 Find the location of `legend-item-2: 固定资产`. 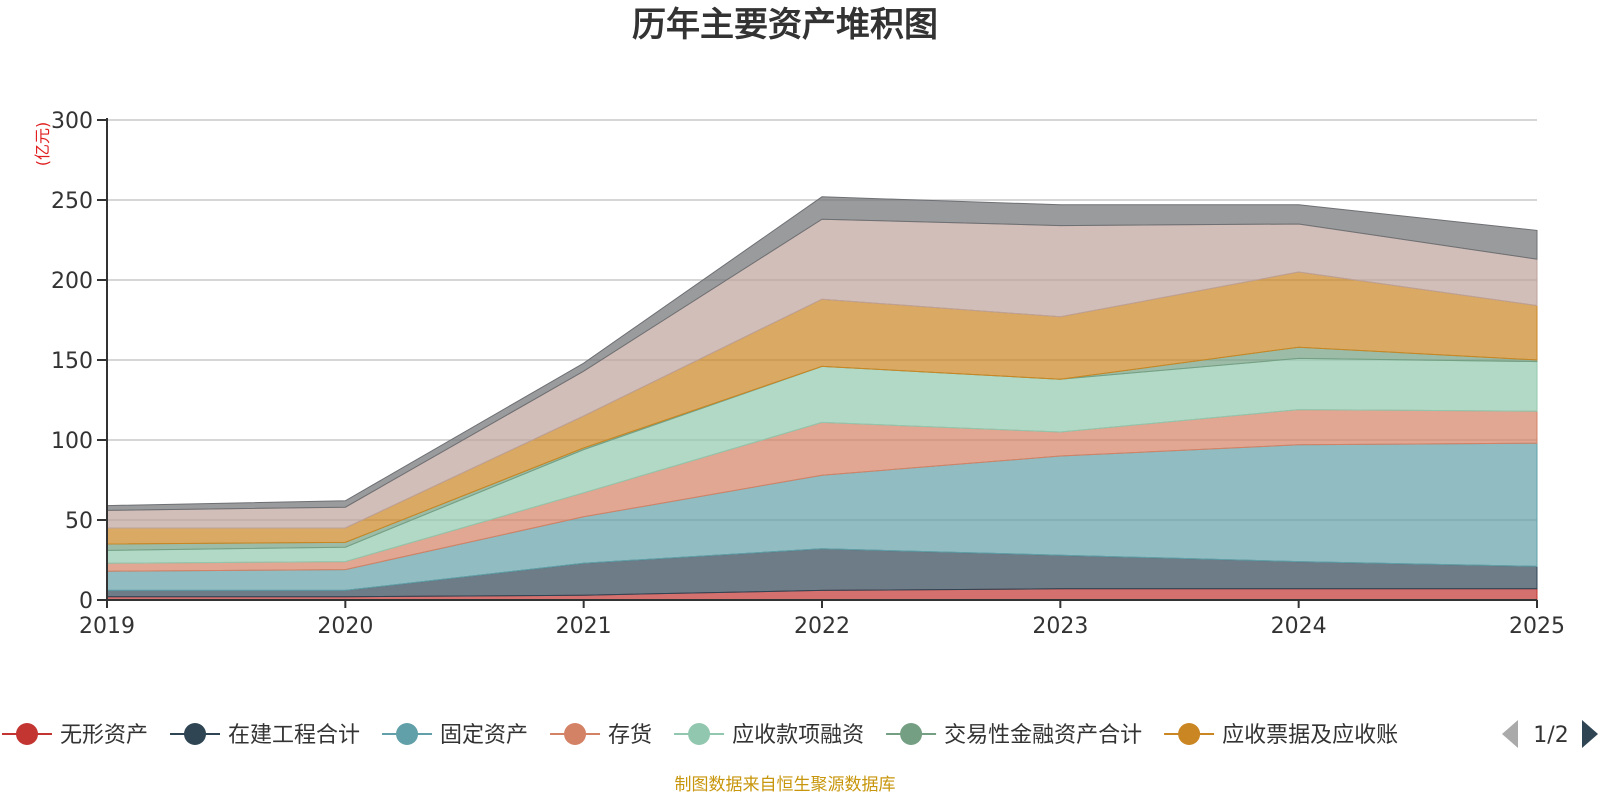

legend-item-2: 固定资产 is located at coordinates (455, 735).